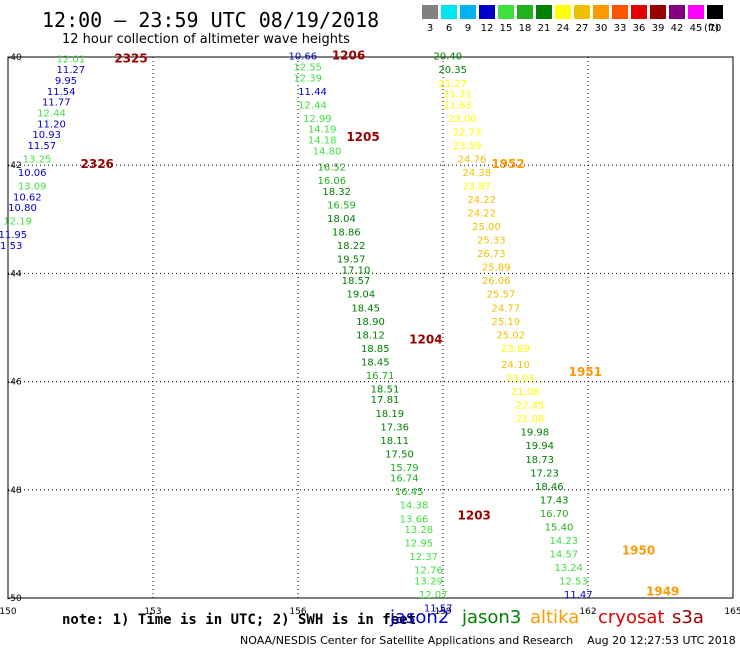 This screenshot has height=650, width=740. I want to click on wave-height-label-altika: 25.02, so click(510, 335).